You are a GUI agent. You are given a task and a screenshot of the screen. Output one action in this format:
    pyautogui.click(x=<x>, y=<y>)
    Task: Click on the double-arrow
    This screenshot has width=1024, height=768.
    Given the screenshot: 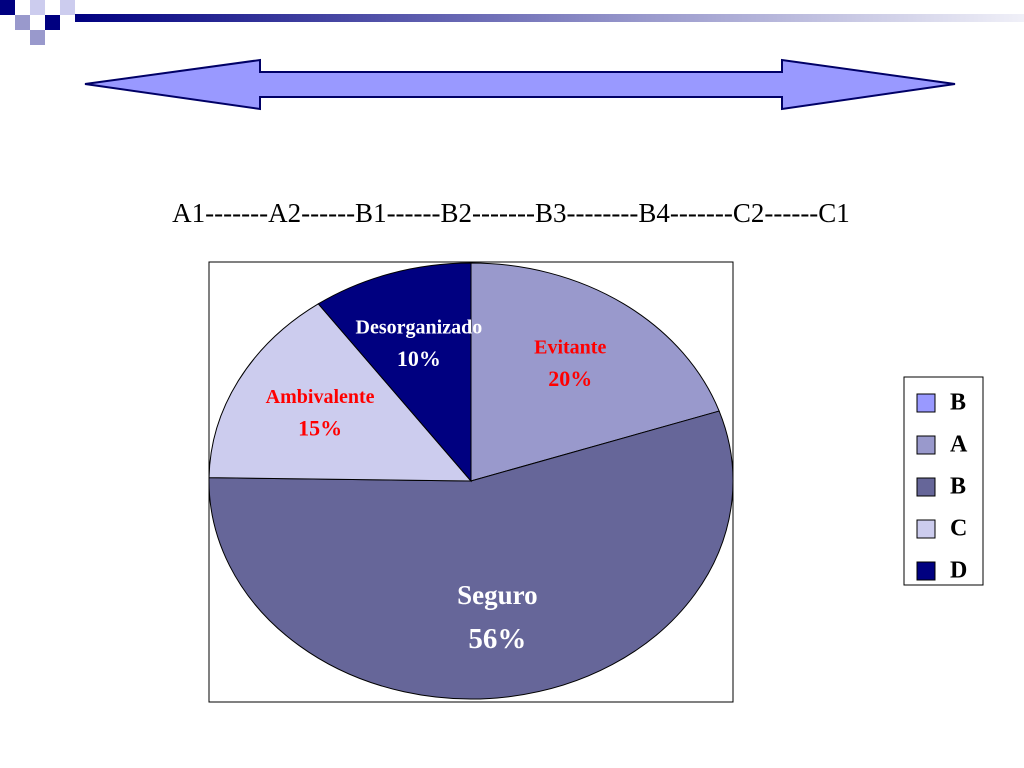 What is the action you would take?
    pyautogui.click(x=520, y=84)
    